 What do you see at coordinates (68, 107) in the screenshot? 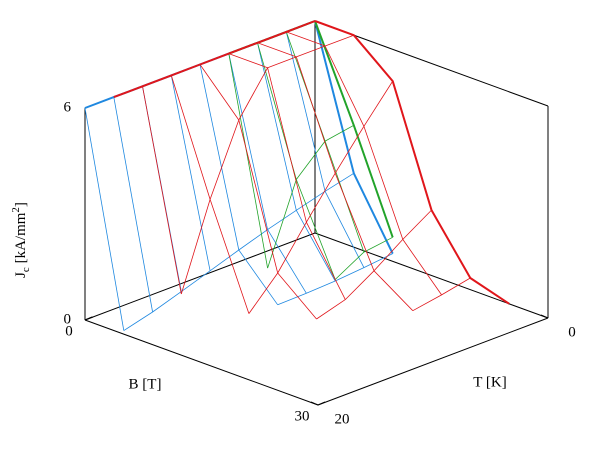
I see `z-tick-label: 6` at bounding box center [68, 107].